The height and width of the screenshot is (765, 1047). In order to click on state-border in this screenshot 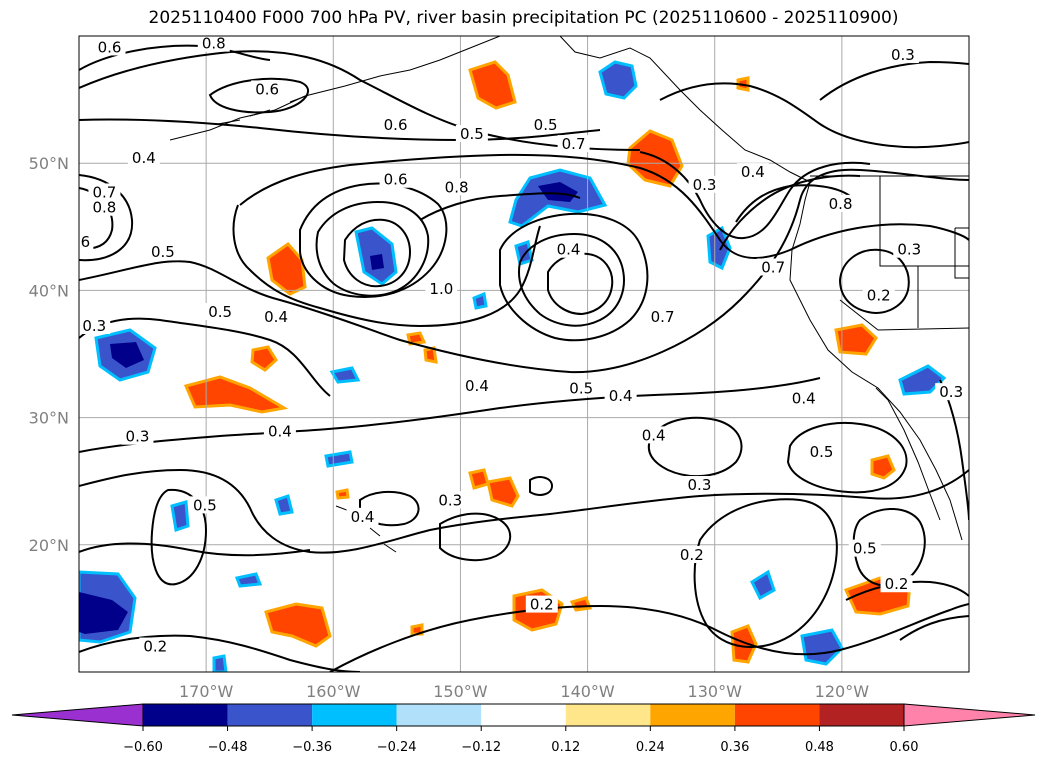, I will do `click(859, 315)`.